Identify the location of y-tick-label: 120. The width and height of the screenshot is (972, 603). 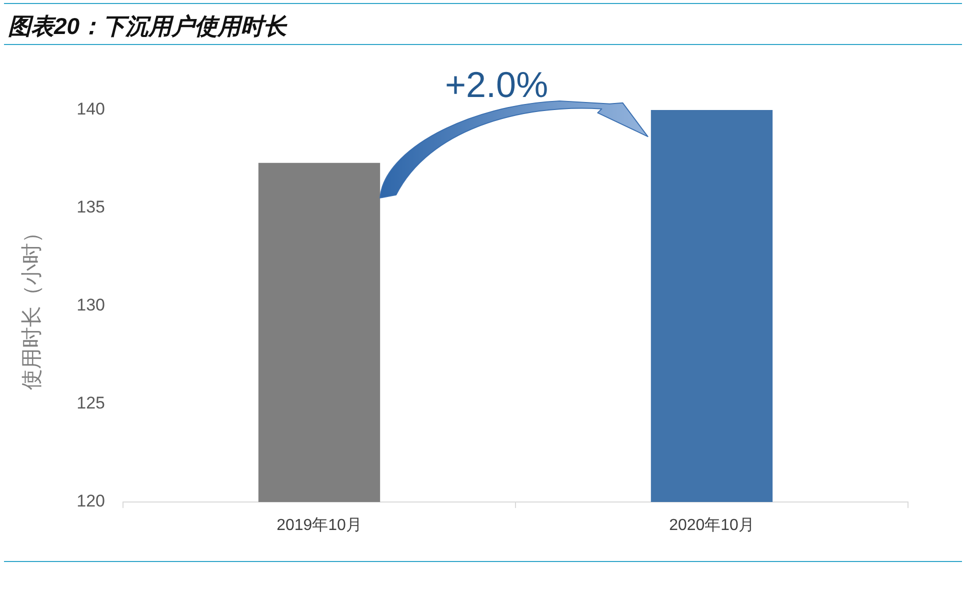
(90, 501).